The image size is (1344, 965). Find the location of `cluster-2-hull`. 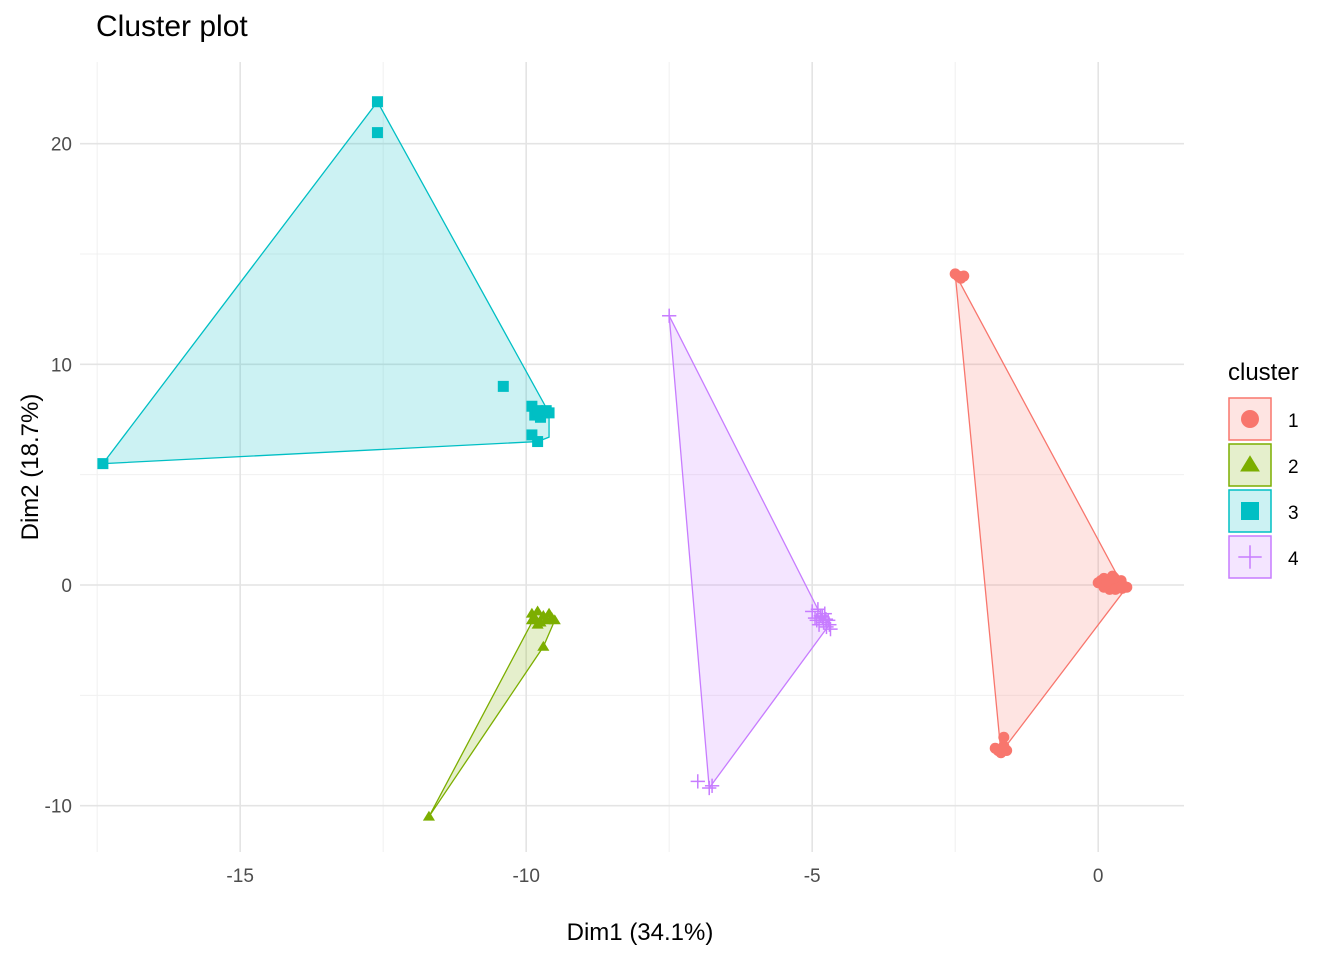

cluster-2-hull is located at coordinates (492, 714).